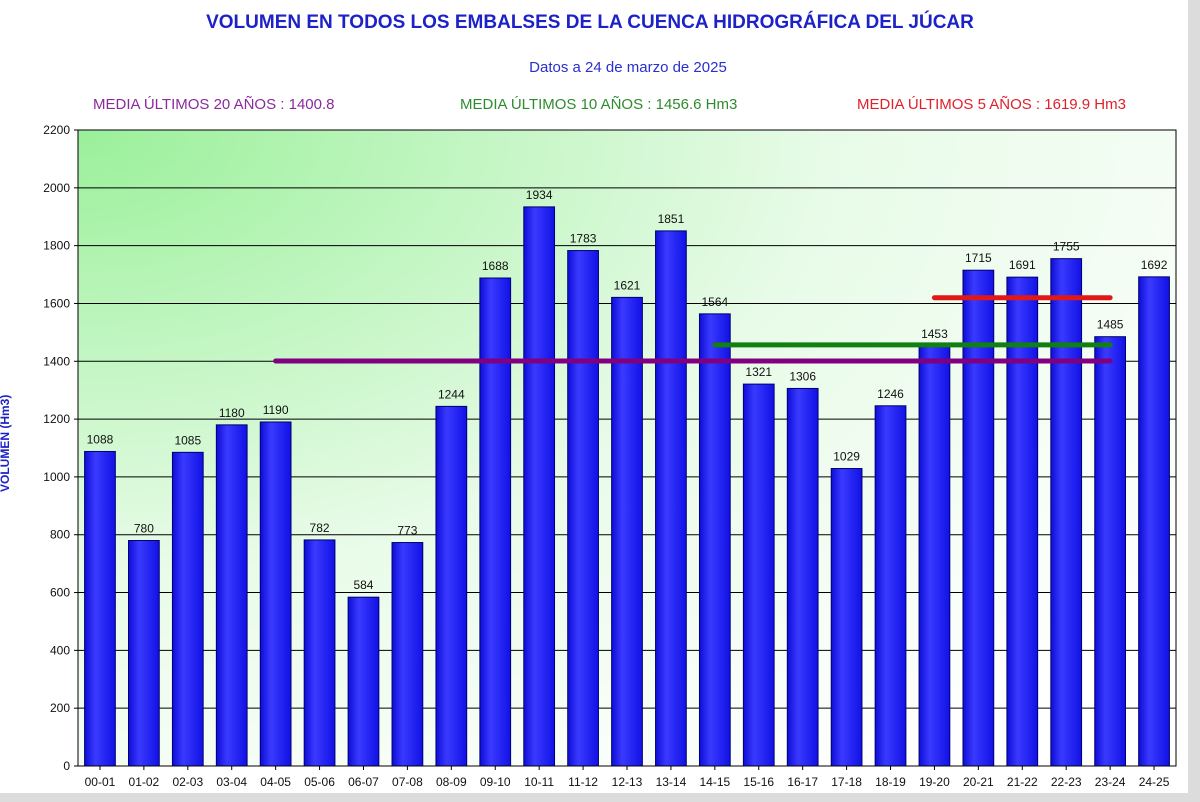  I want to click on y-tick-label: 400, so click(60, 650).